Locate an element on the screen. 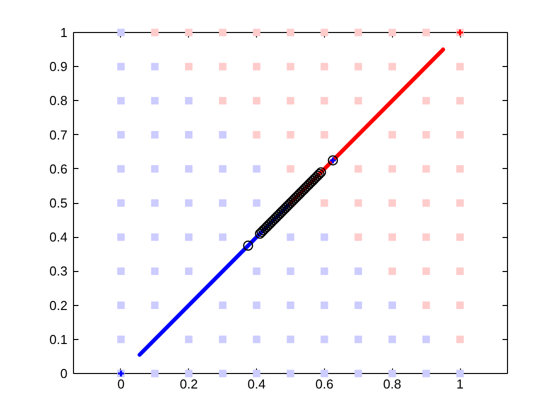 The width and height of the screenshot is (560, 420). y-tick-label: 0.7 is located at coordinates (58, 134).